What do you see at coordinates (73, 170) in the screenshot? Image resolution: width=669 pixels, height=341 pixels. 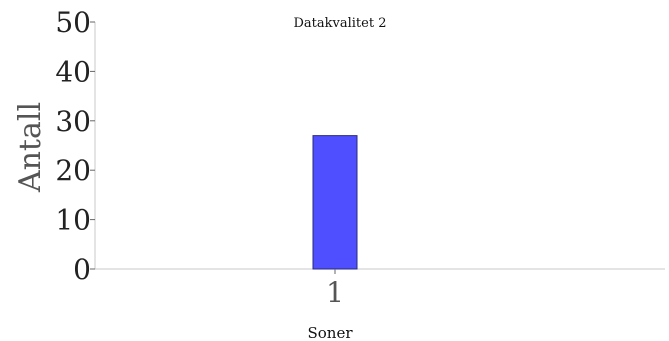 I see `y-tick-label: 20` at bounding box center [73, 170].